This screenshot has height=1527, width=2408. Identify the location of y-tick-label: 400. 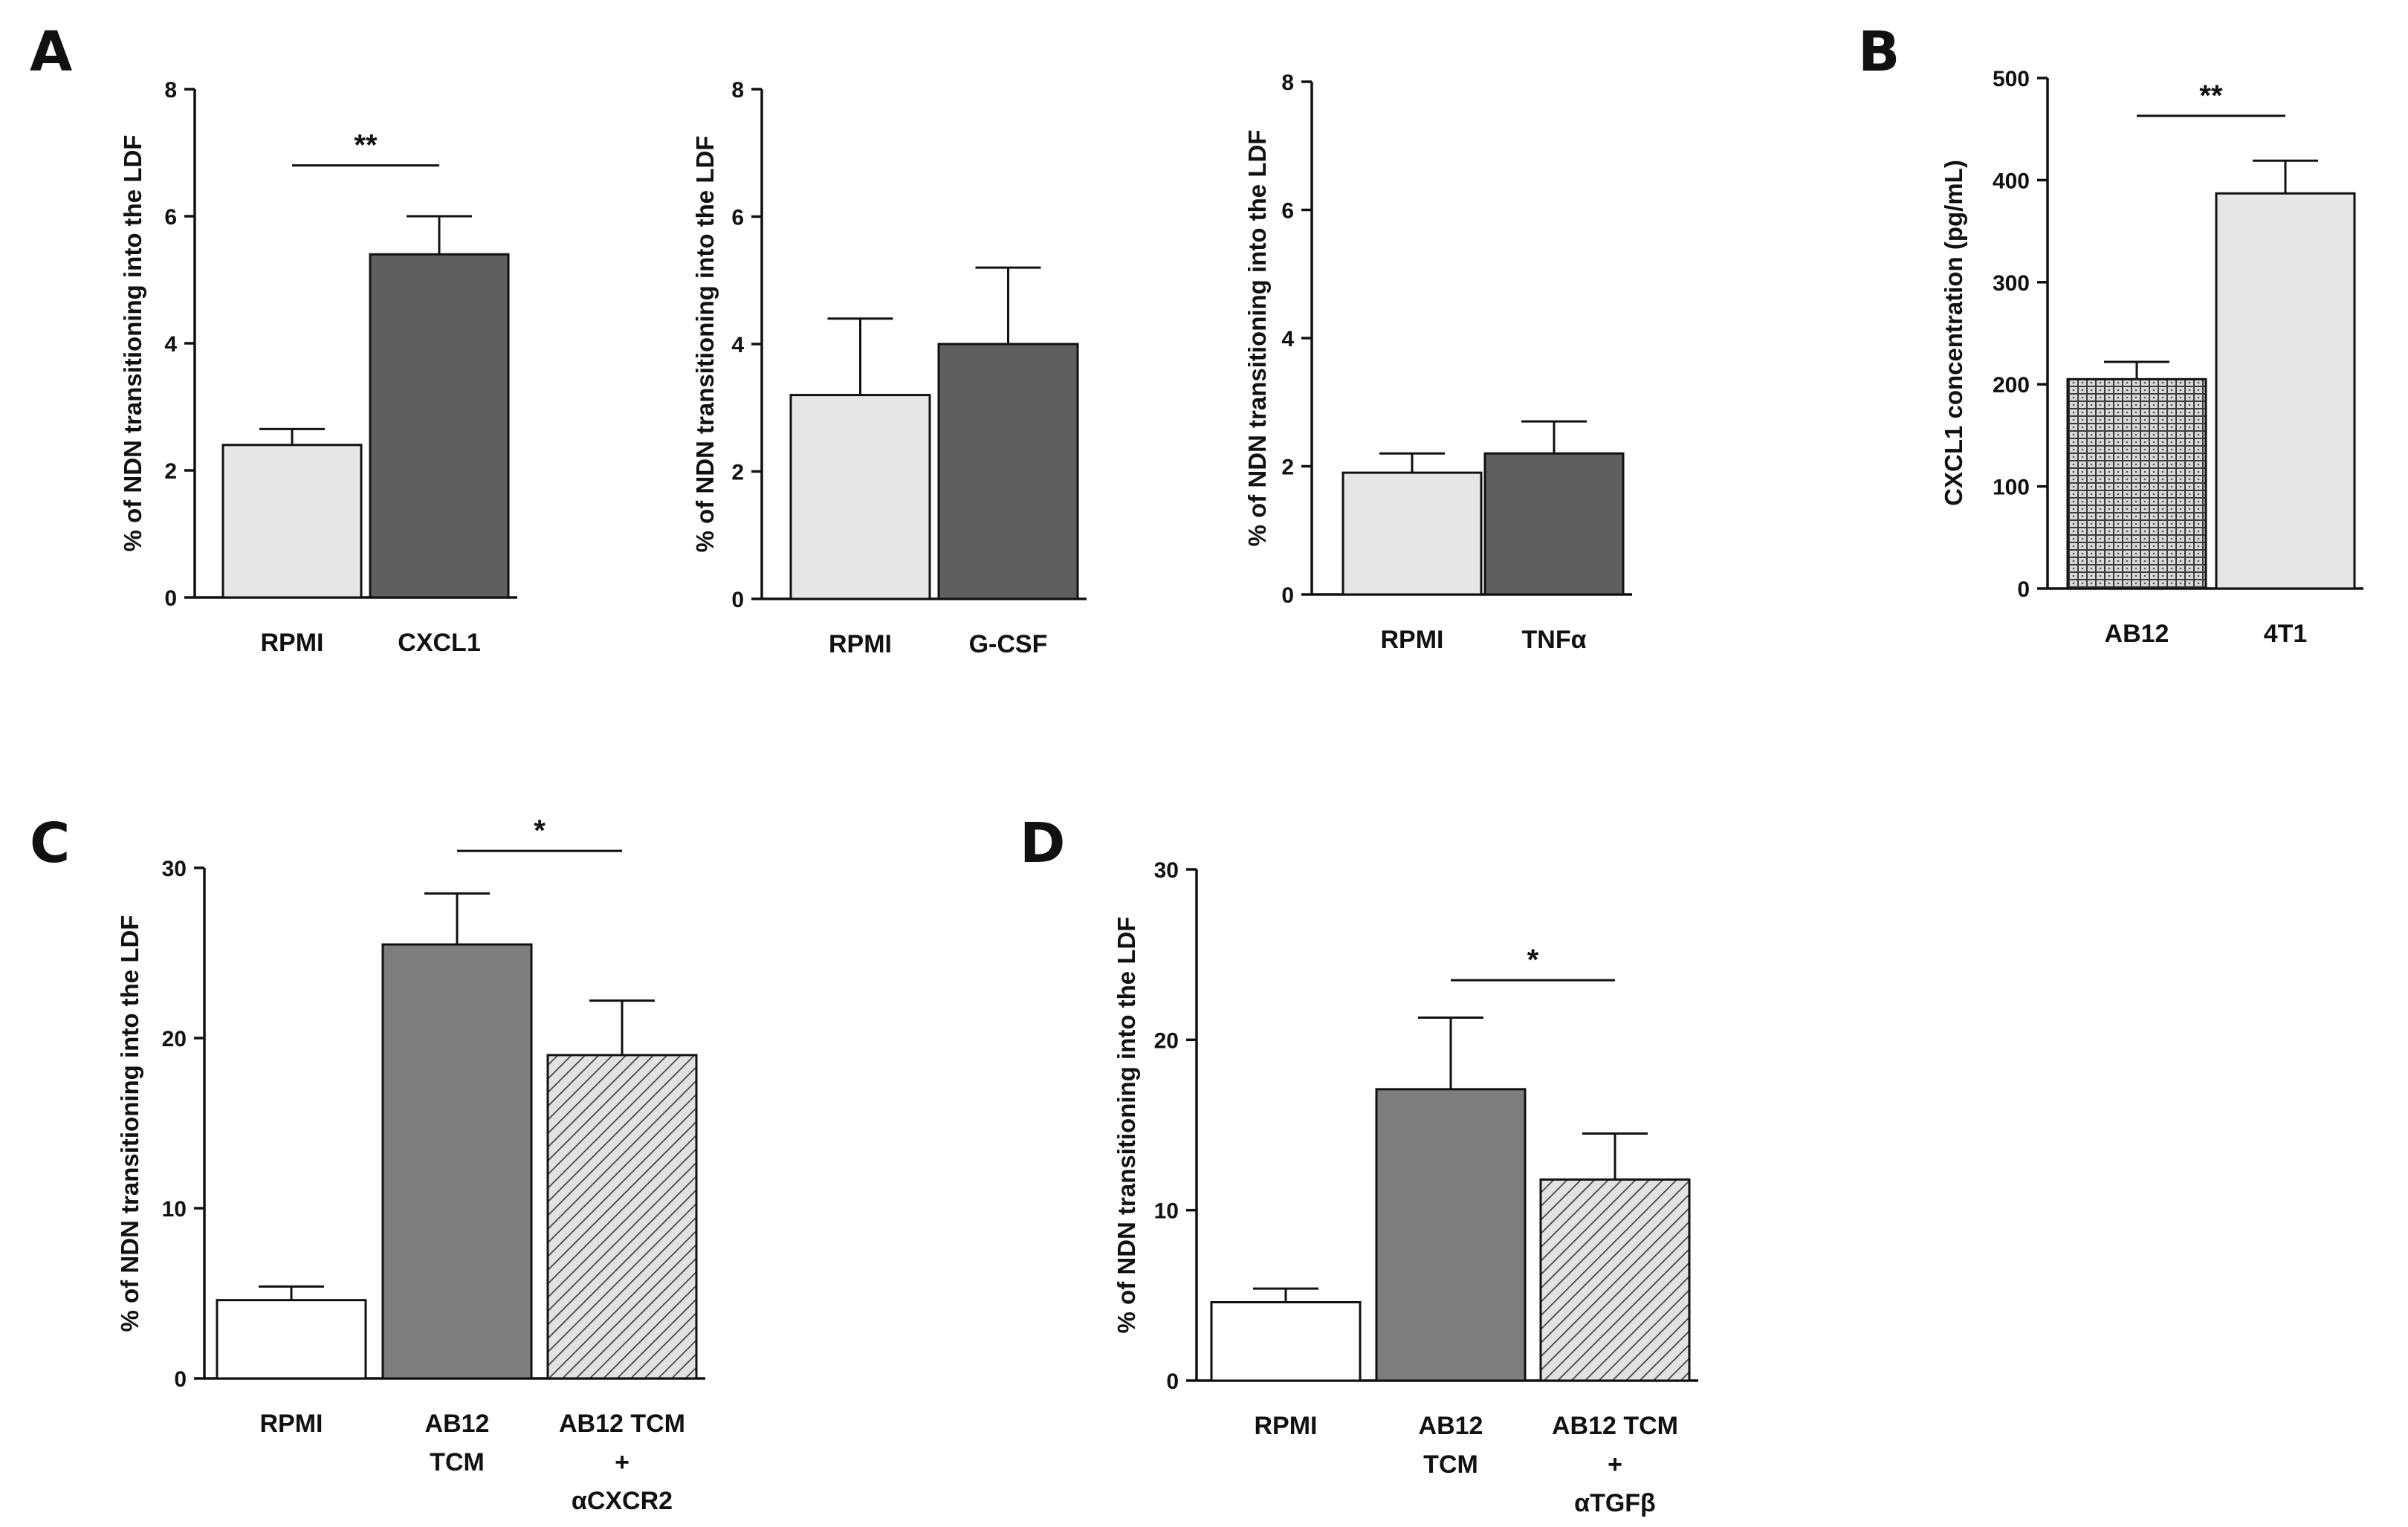
(2012, 181).